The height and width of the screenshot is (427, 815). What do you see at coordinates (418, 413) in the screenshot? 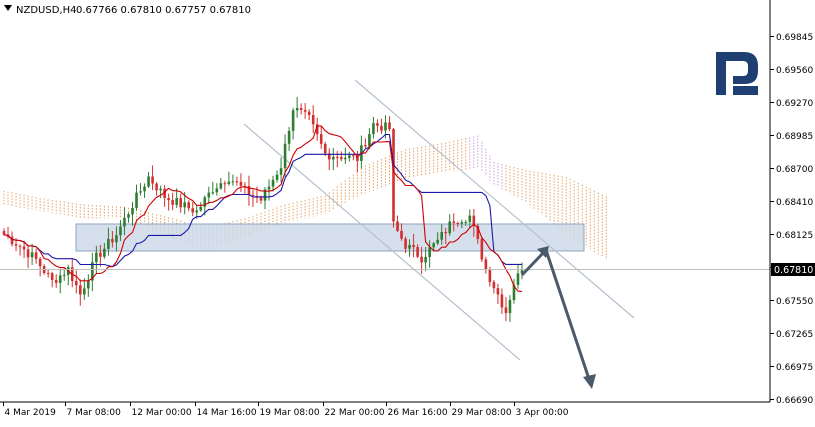
I see `x-tick-label: 26 Mar 16:00` at bounding box center [418, 413].